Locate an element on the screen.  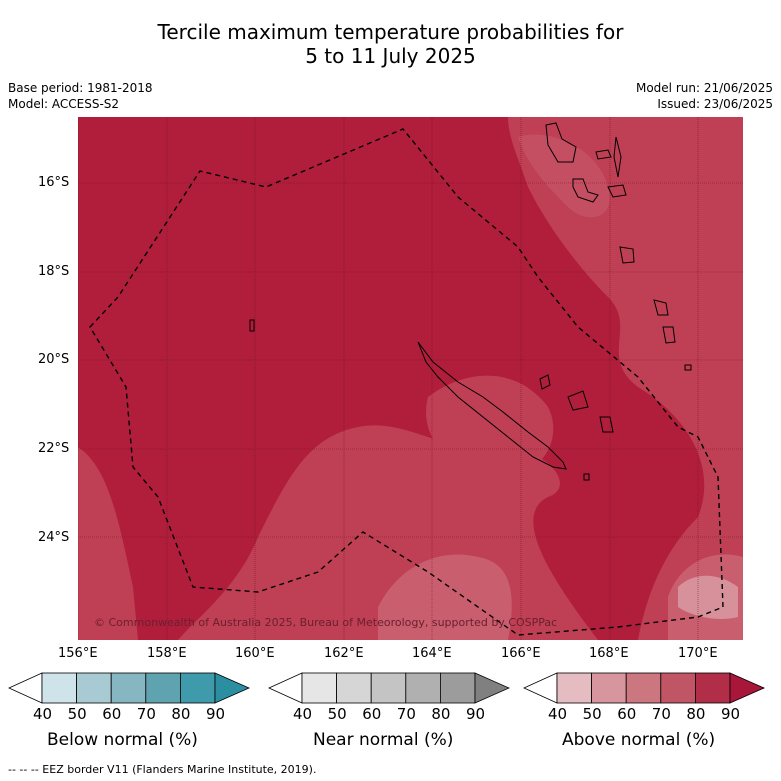
model-run: Model run: 21/06/2025 is located at coordinates (704, 88).